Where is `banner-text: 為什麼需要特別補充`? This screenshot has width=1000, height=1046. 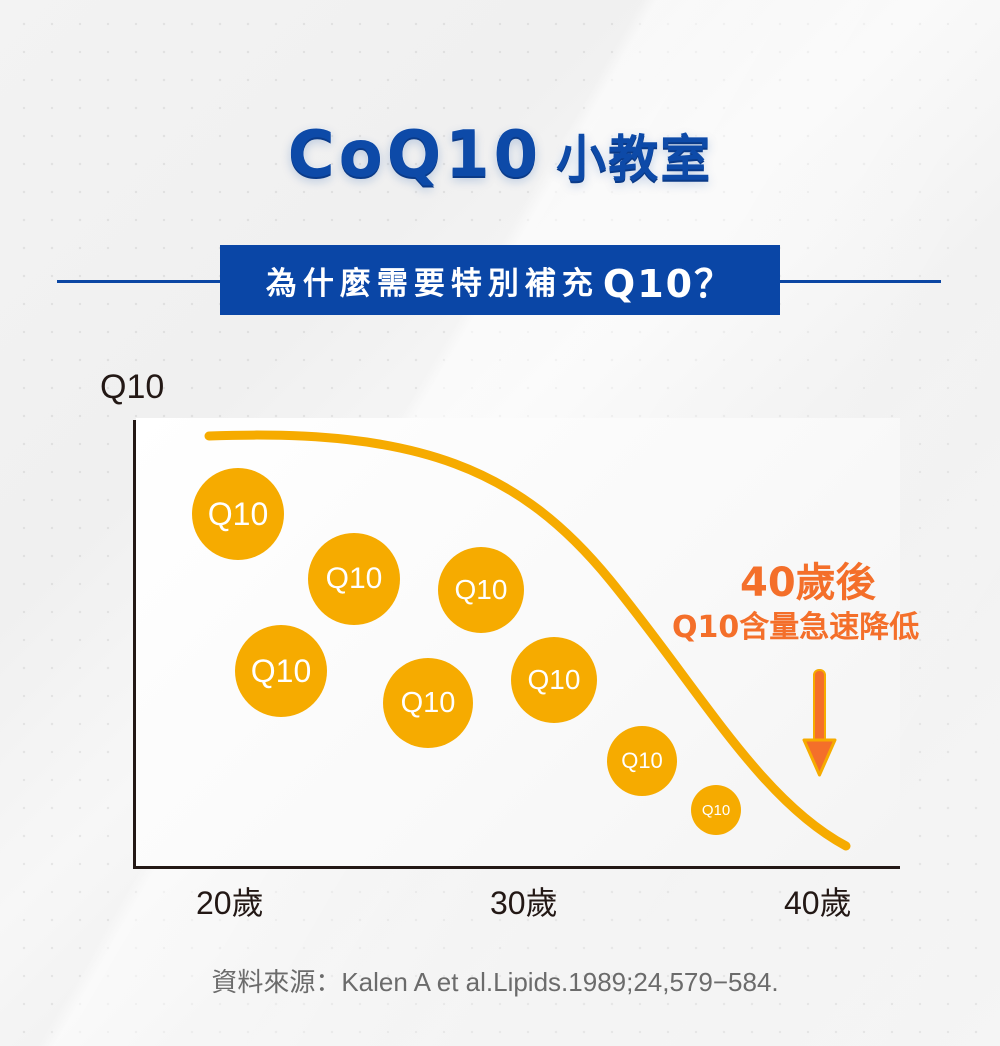 banner-text: 為什麼需要特別補充 is located at coordinates (432, 283).